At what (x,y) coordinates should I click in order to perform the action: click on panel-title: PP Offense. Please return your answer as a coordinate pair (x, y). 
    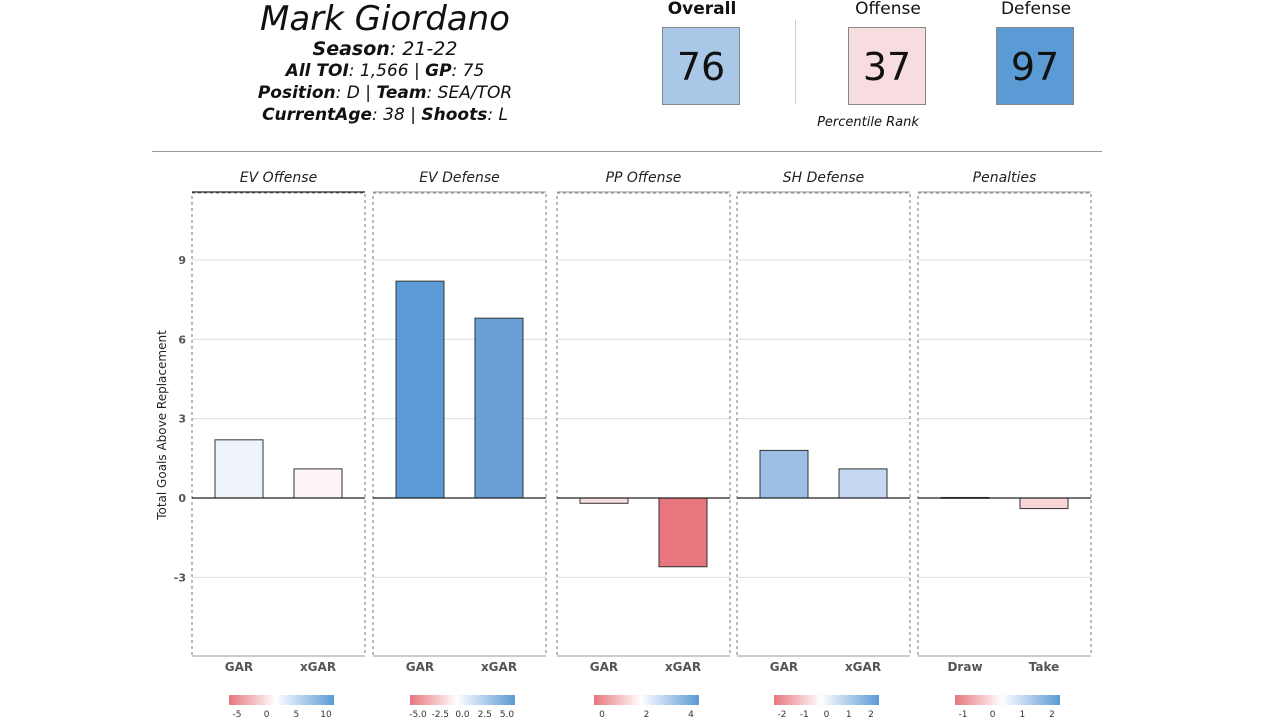
    Looking at the image, I should click on (644, 178).